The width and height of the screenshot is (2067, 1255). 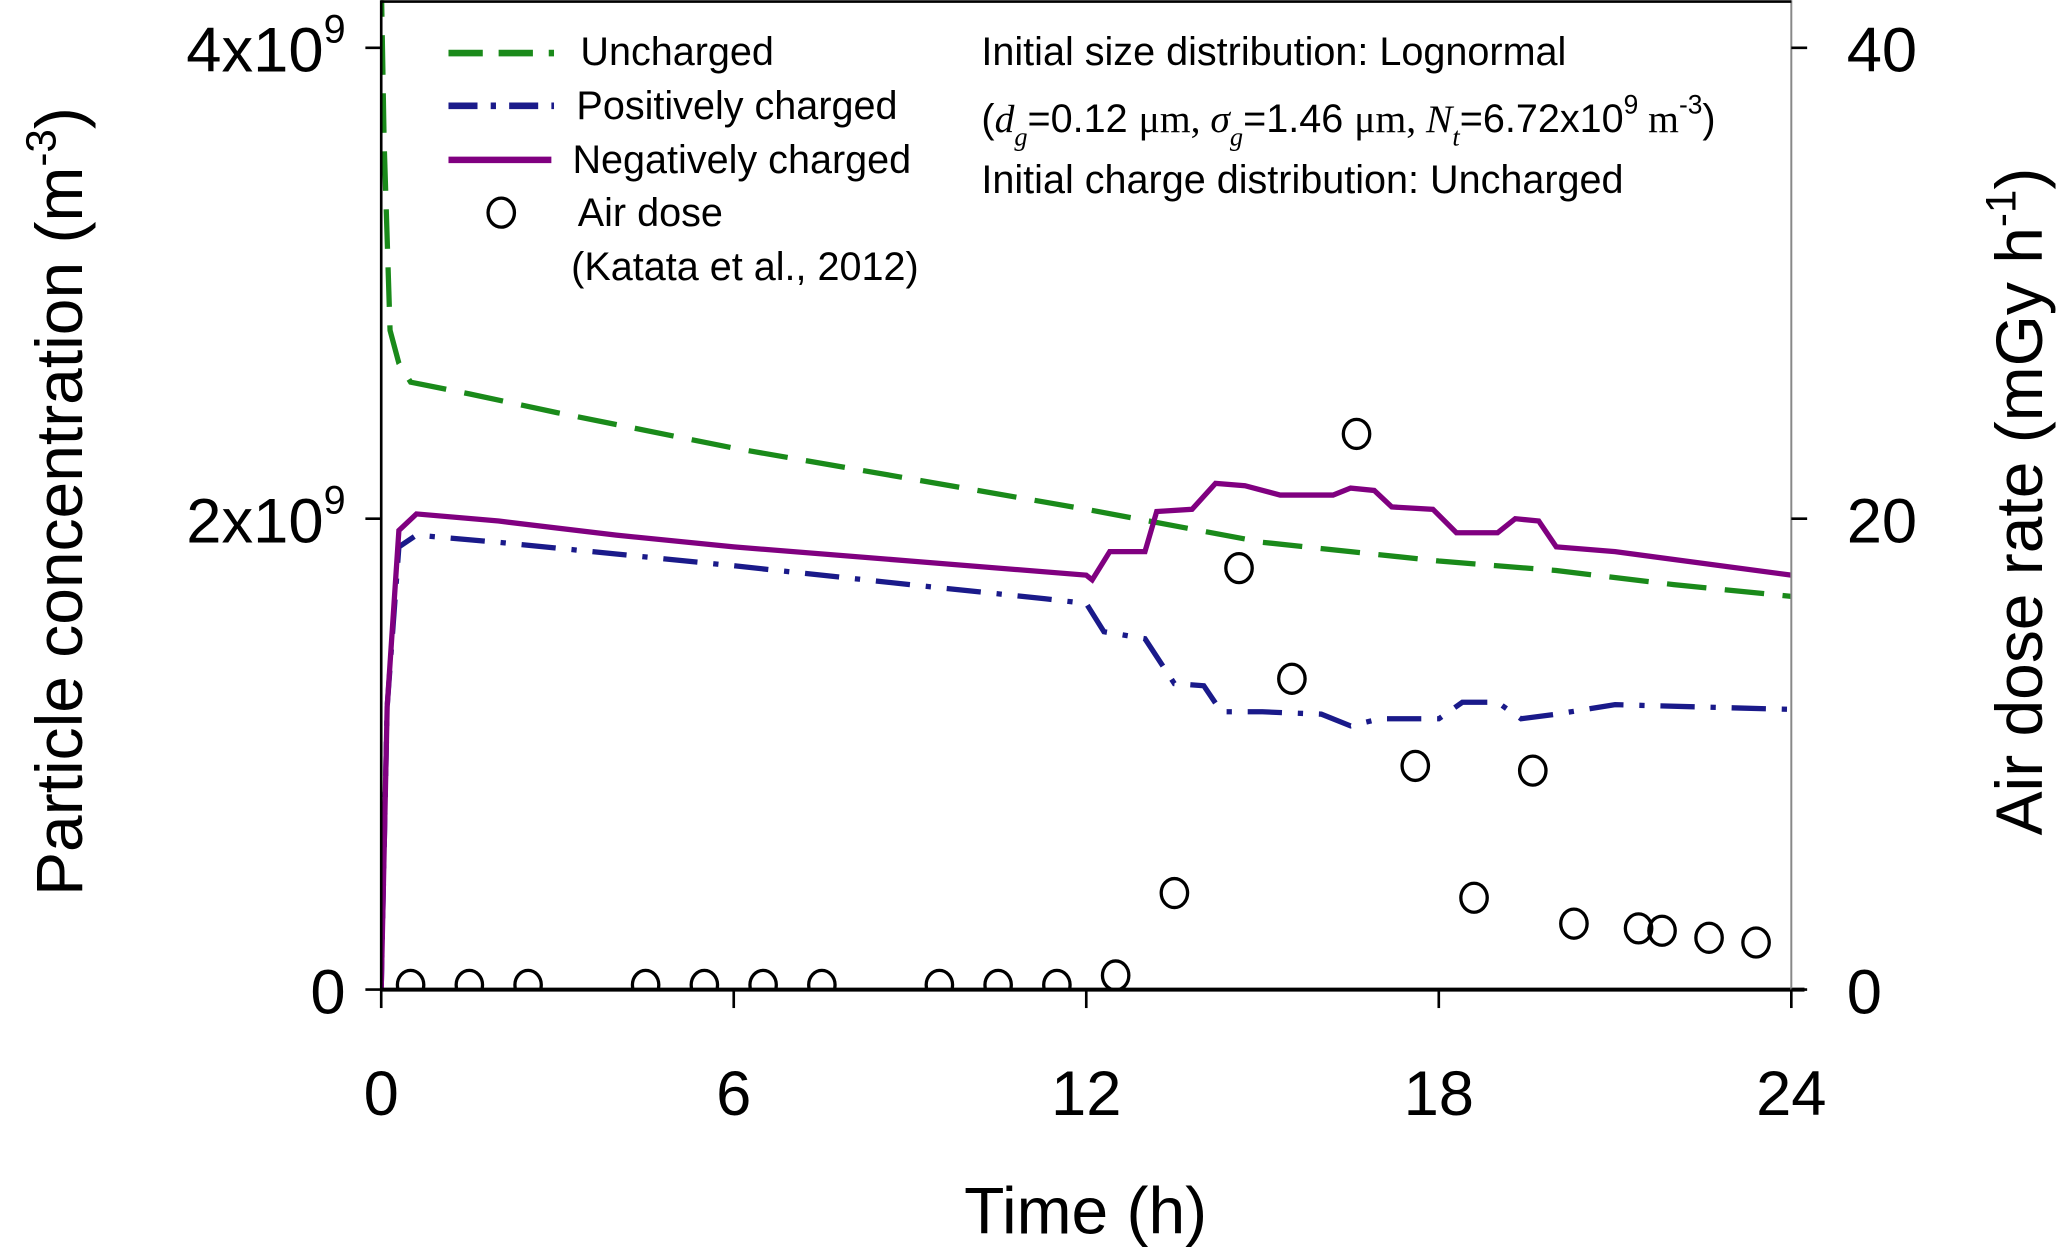 I want to click on y-axis-left-label: Particle concentration (m-3), so click(x=56, y=501).